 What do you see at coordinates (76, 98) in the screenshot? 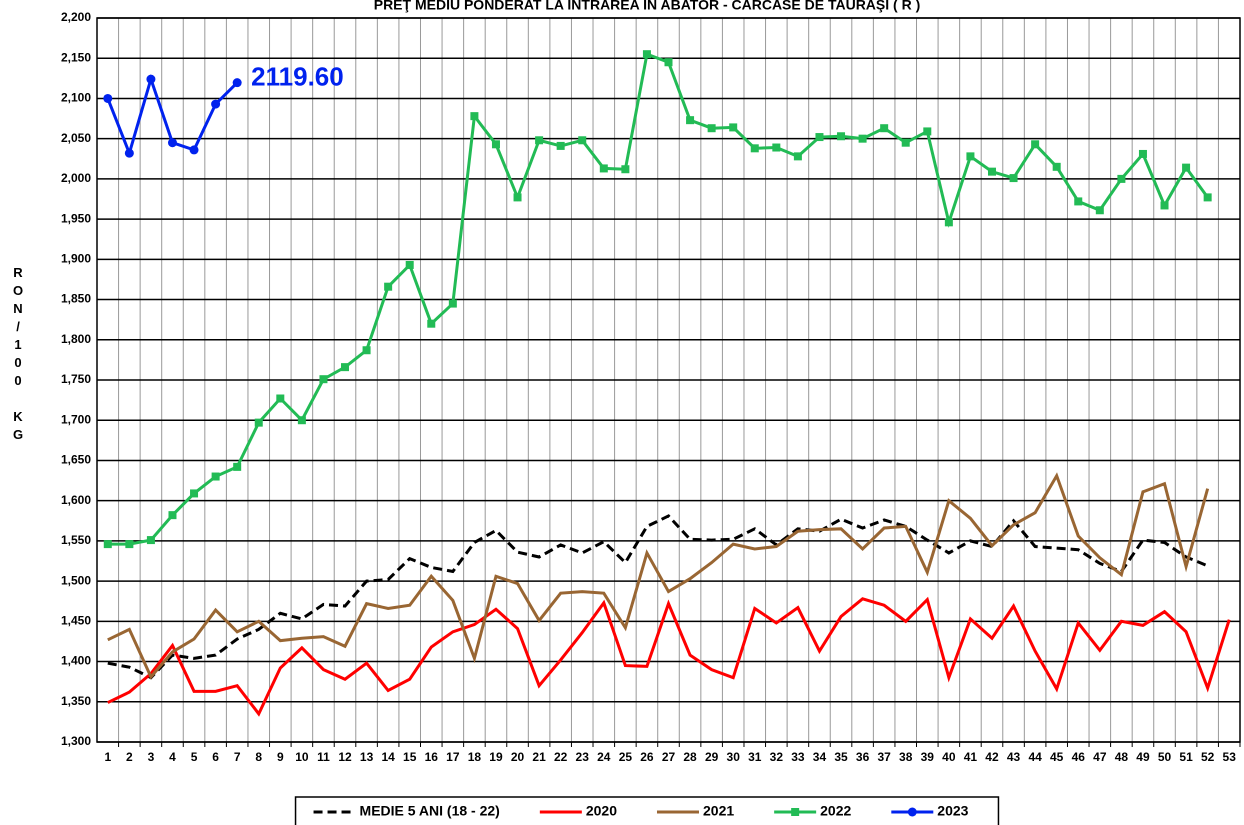
I see `y-tick-label: 2,100` at bounding box center [76, 98].